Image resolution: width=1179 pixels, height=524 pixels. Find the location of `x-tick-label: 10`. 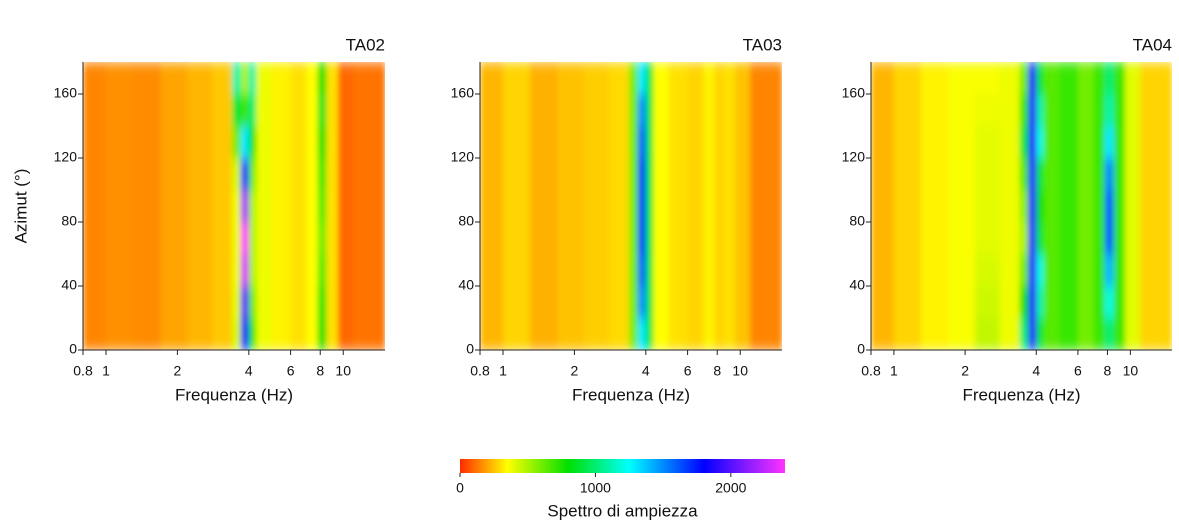

x-tick-label: 10 is located at coordinates (343, 371).